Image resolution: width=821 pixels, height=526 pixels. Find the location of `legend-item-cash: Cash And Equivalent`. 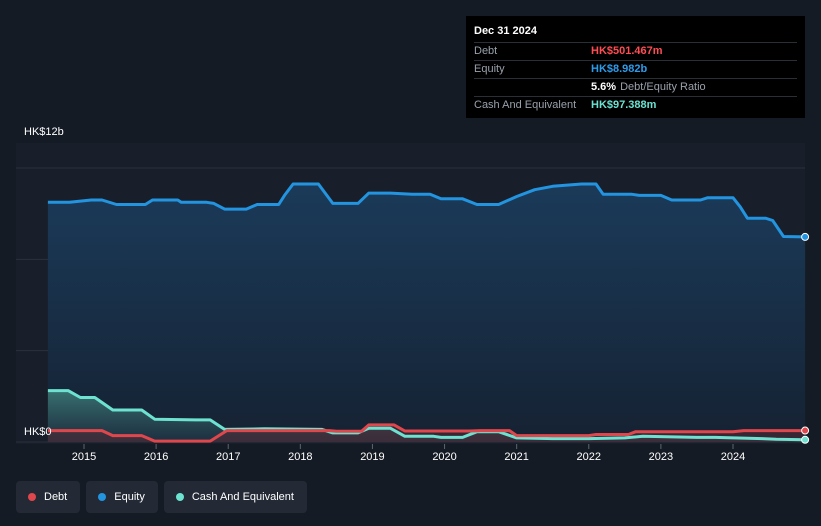

legend-item-cash: Cash And Equivalent is located at coordinates (235, 497).